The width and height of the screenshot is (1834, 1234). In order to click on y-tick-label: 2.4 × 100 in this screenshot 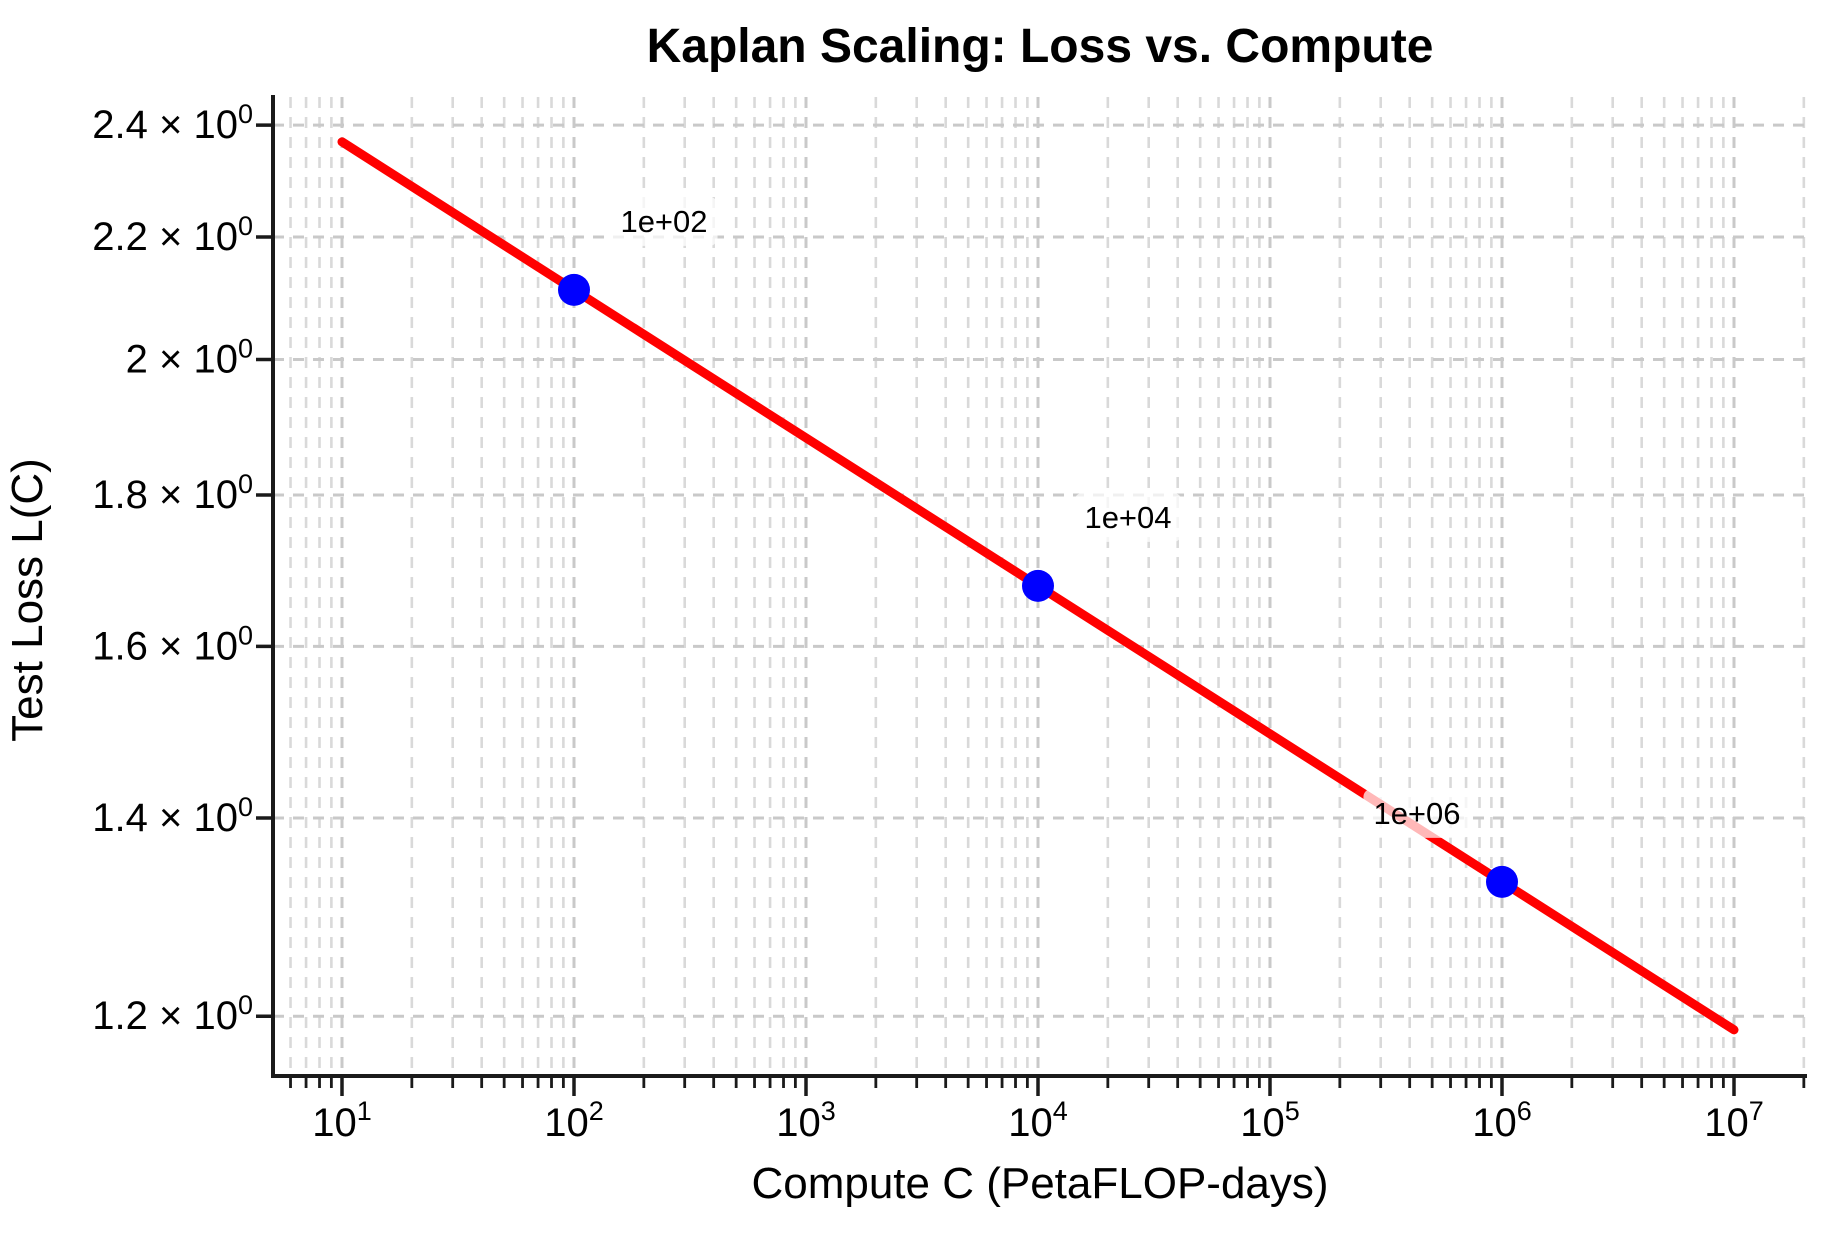, I will do `click(172, 123)`.